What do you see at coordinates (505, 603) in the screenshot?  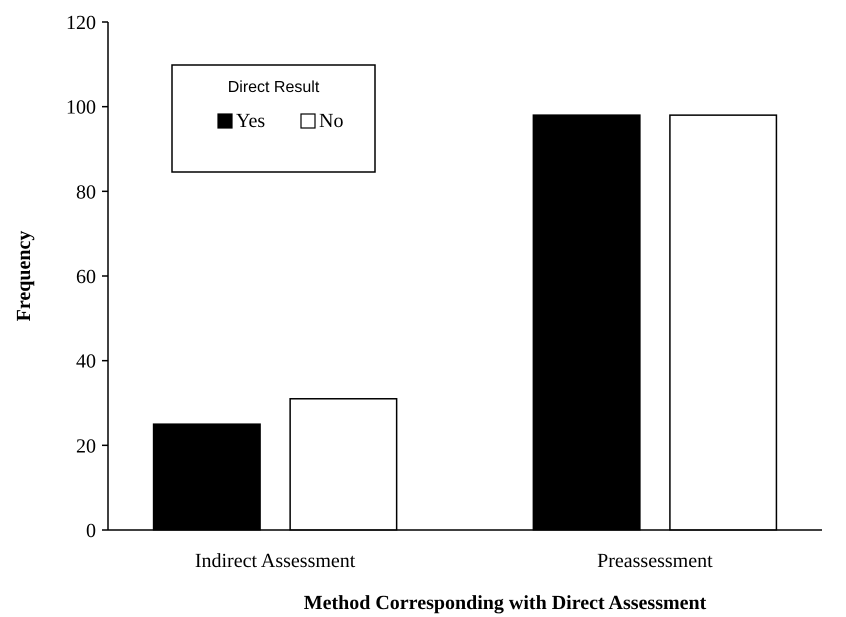 I see `x-axis-title: Method Corresponding with Direct Assessment` at bounding box center [505, 603].